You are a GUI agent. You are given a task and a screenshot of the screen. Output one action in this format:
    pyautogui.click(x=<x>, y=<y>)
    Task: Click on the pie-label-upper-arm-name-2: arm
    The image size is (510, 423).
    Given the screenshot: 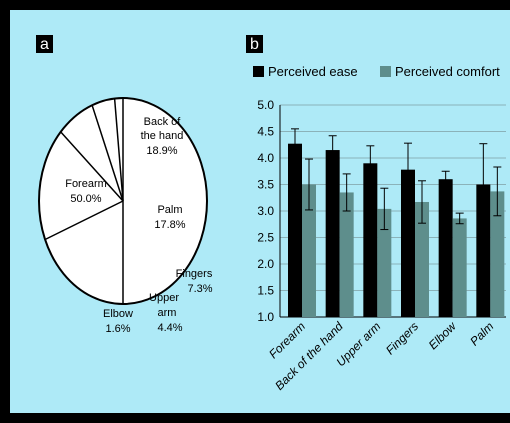 What is the action you would take?
    pyautogui.click(x=167, y=313)
    